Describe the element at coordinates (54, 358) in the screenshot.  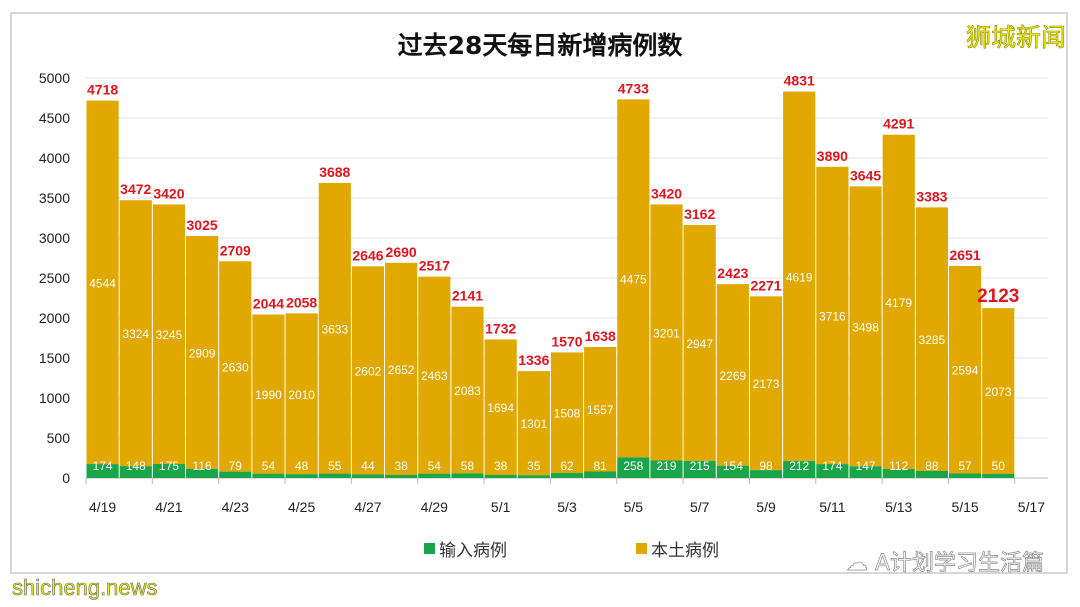
I see `y-tick-label: 1500` at that location.